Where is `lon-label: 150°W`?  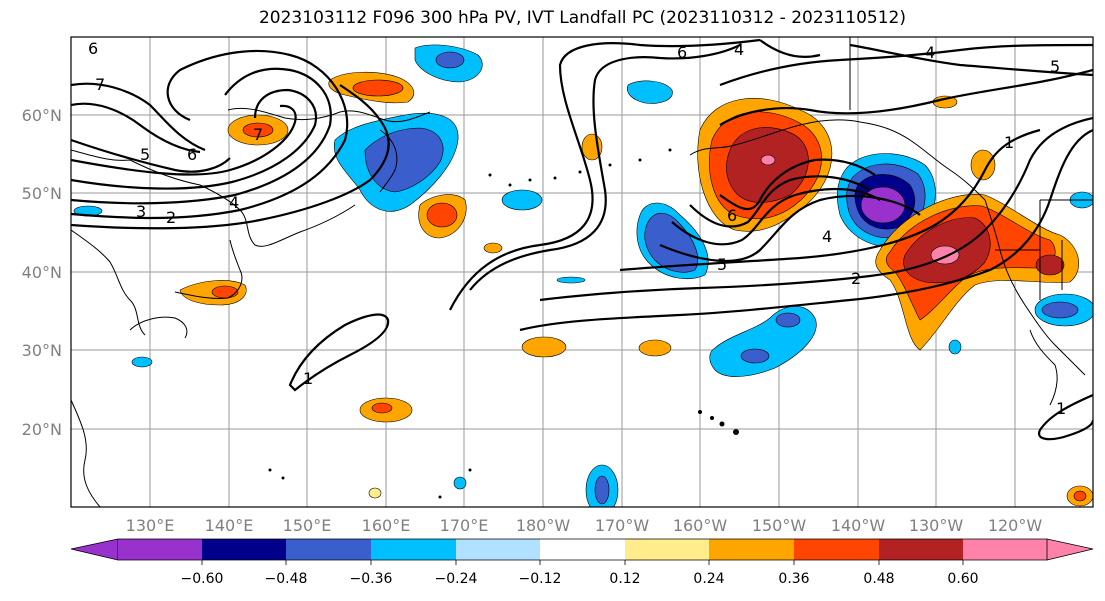 lon-label: 150°W is located at coordinates (779, 525).